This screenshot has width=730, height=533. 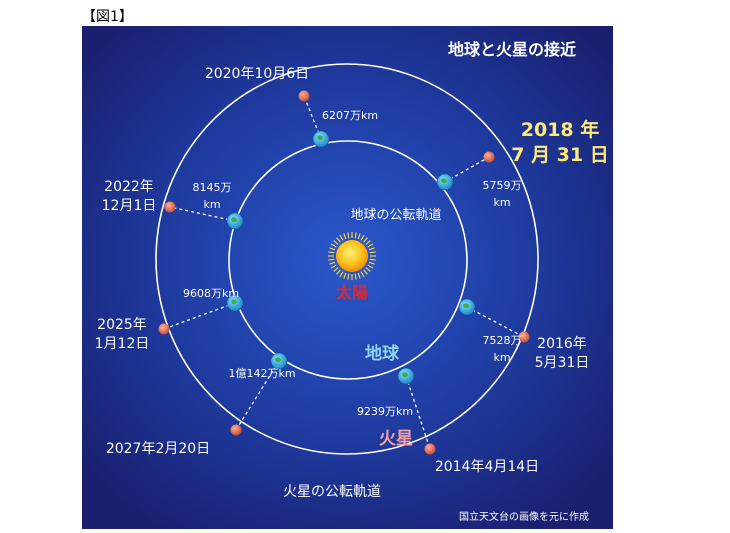 I want to click on earth-label: 地球, so click(x=382, y=353).